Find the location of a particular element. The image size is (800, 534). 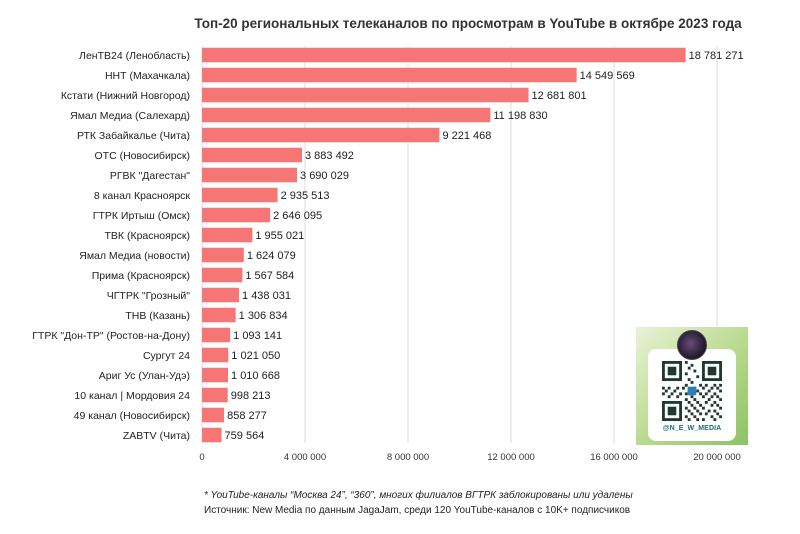

data-label: 1 955 021 is located at coordinates (279, 236).